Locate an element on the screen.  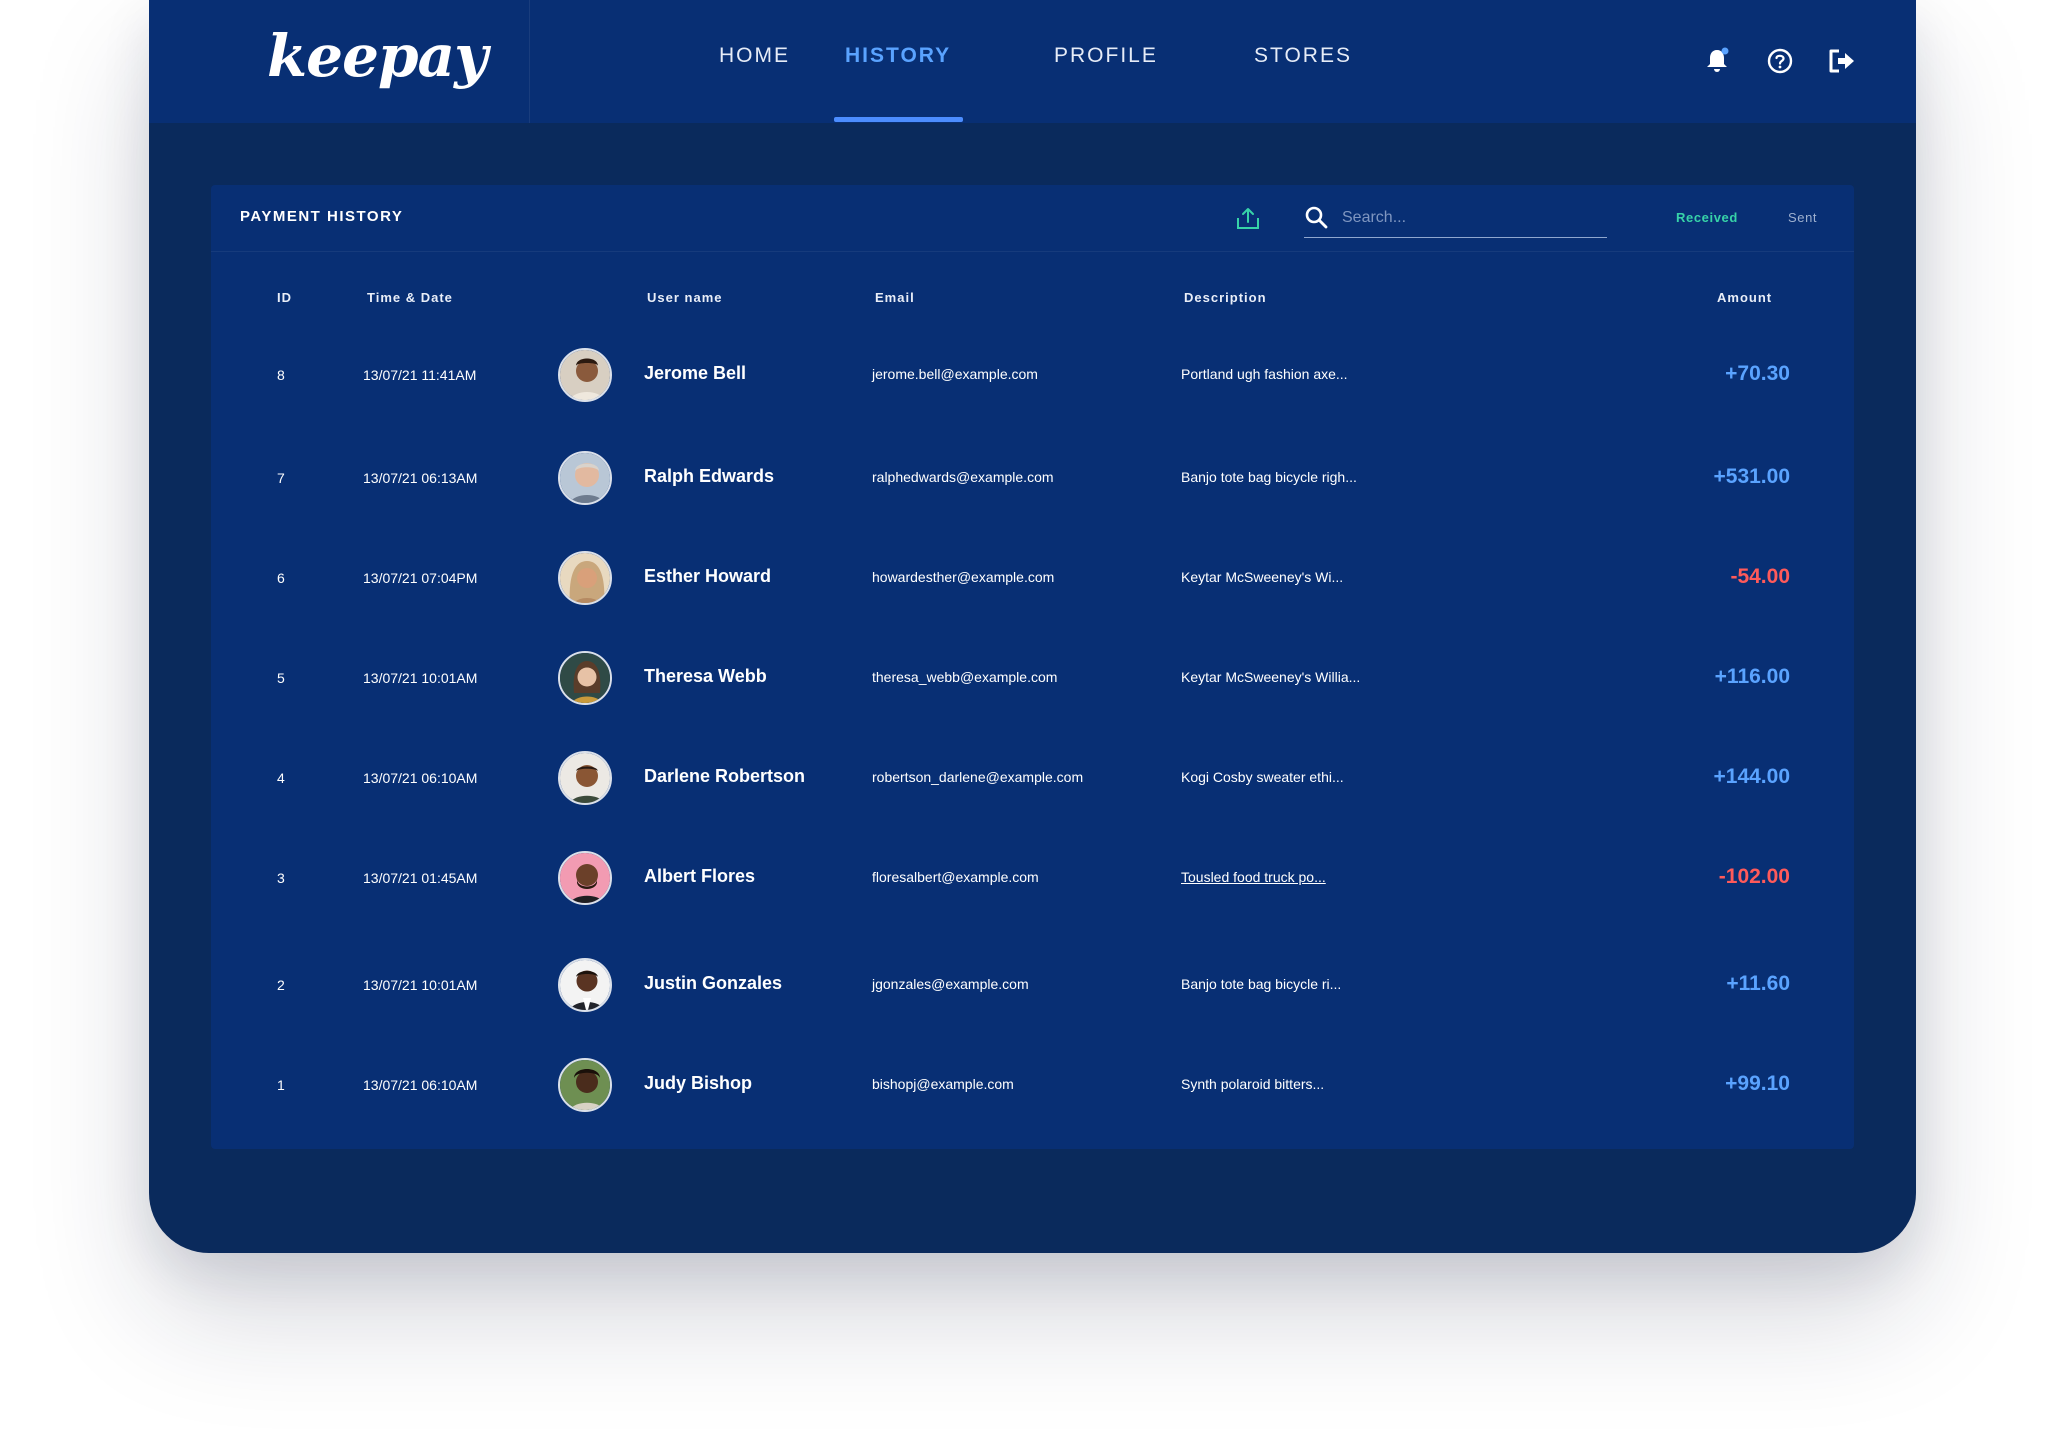
keepay-logo: keepay is located at coordinates (377, 56).